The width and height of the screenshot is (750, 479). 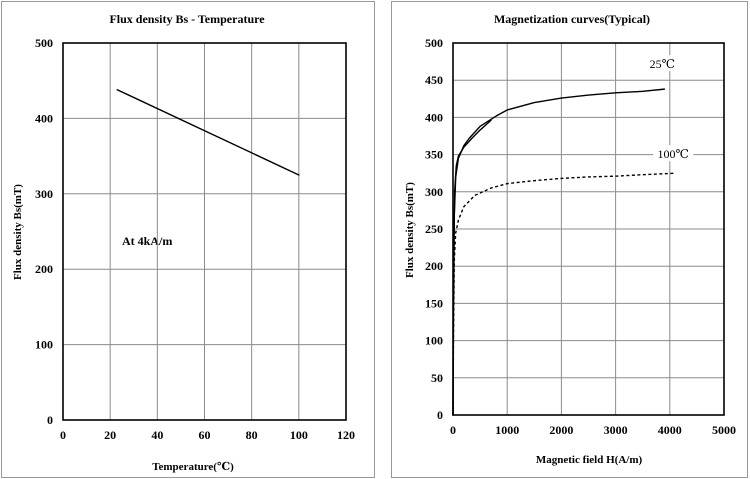 What do you see at coordinates (157, 435) in the screenshot?
I see `left-x-tick-label: 40` at bounding box center [157, 435].